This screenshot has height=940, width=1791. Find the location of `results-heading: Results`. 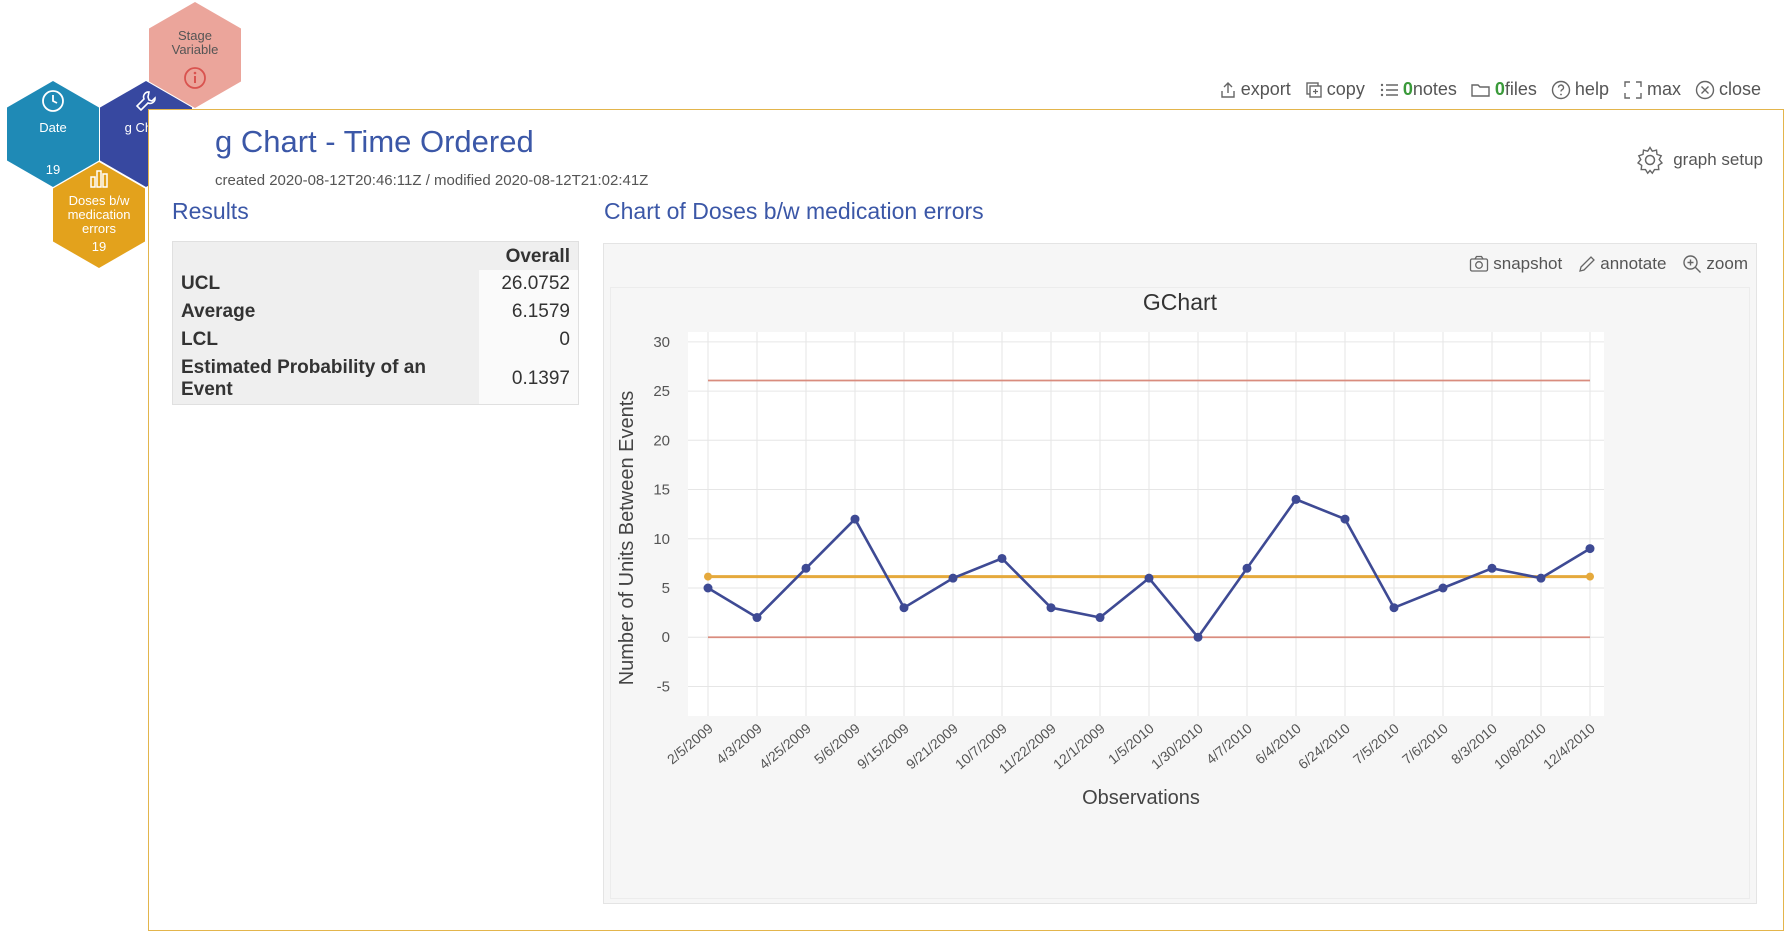

results-heading: Results is located at coordinates (210, 211).